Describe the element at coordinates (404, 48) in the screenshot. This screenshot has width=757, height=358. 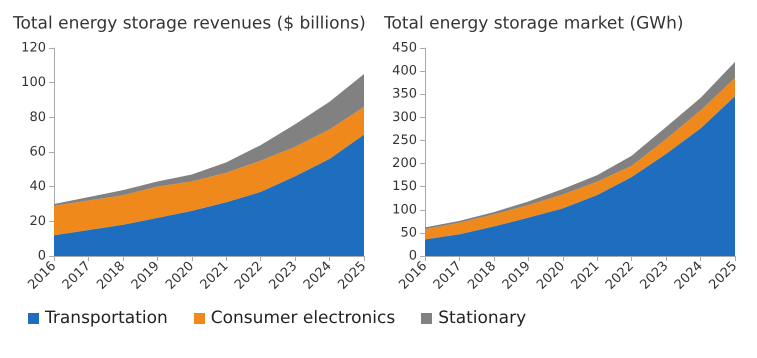
I see `y-tick-label: 450` at that location.